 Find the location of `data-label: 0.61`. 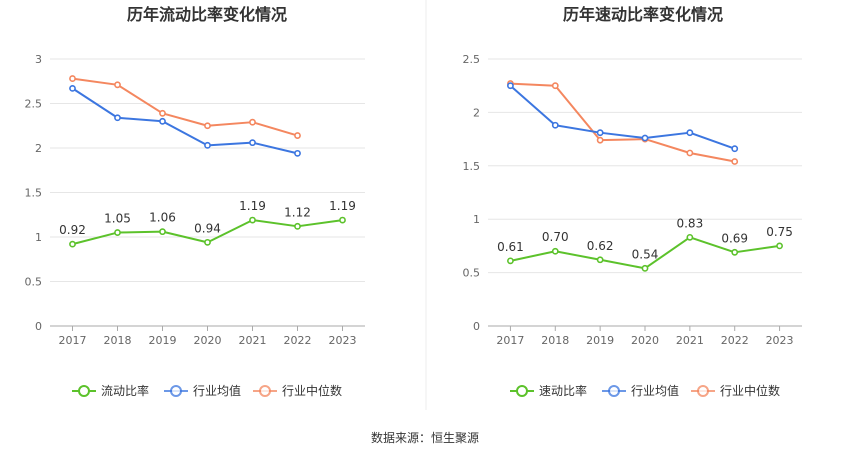

data-label: 0.61 is located at coordinates (510, 247).